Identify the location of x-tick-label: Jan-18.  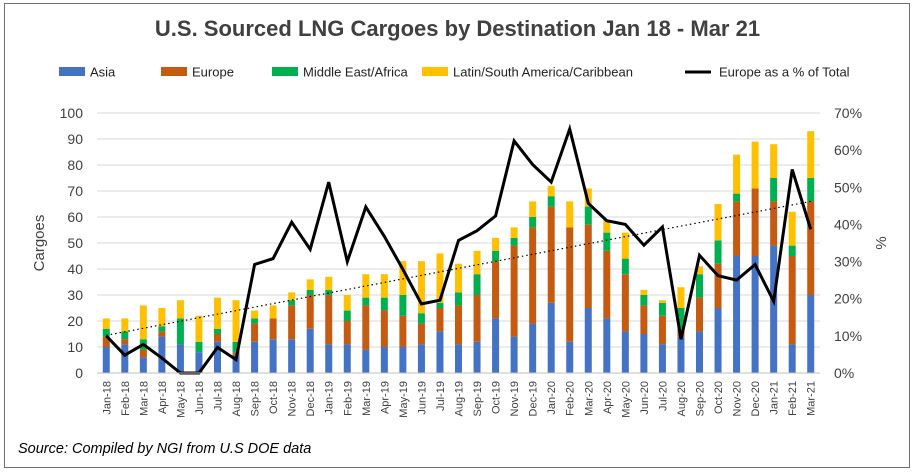
(107, 398).